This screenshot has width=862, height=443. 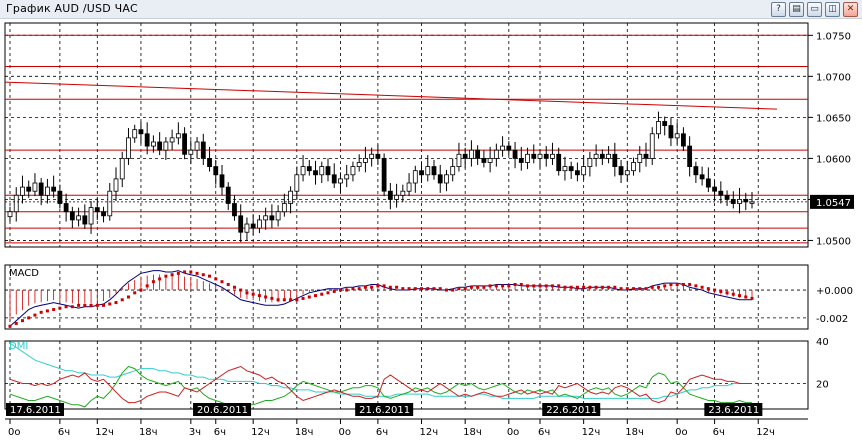 I want to click on dmi-panel: DMI, so click(x=380, y=374).